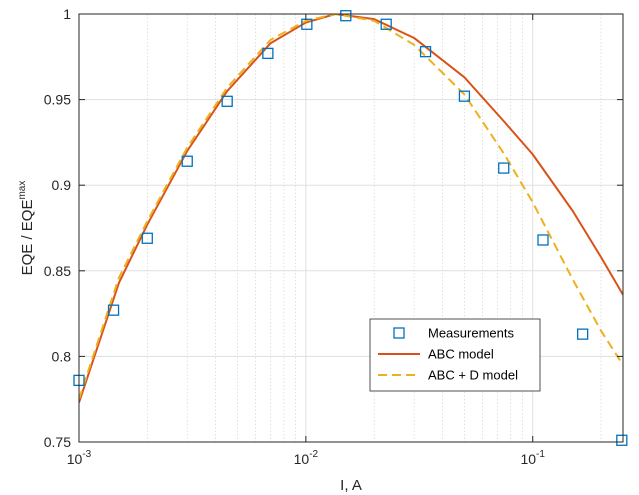 This screenshot has height=495, width=639. I want to click on x-tick-label: 10⁻¹, so click(532, 458).